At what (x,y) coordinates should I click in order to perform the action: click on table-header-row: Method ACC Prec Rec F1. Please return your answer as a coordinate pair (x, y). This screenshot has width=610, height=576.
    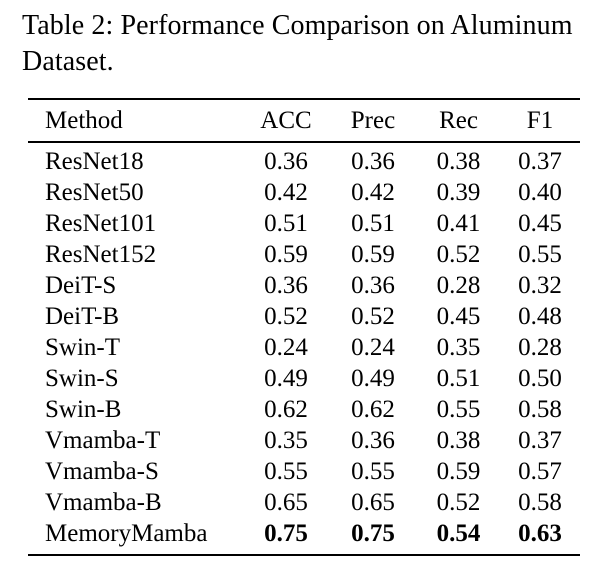
    Looking at the image, I should click on (304, 121).